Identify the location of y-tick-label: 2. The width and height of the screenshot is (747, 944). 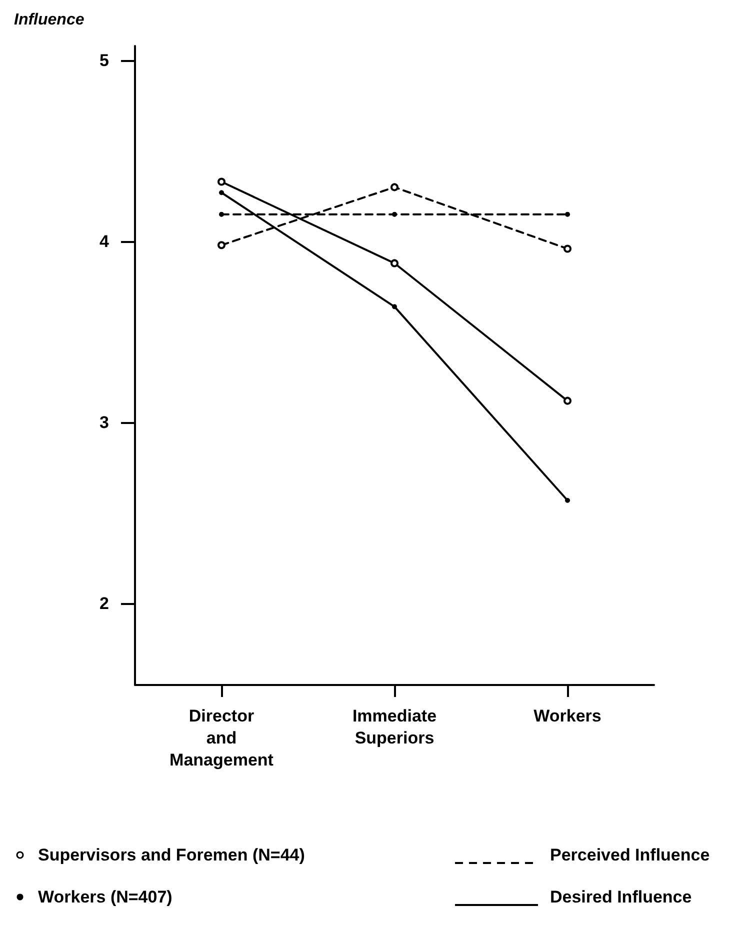
(104, 604).